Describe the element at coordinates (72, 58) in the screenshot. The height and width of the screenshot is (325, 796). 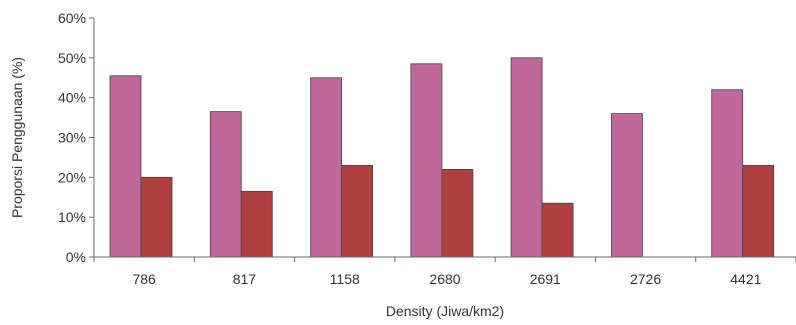
I see `y-tick-label: 50%` at that location.